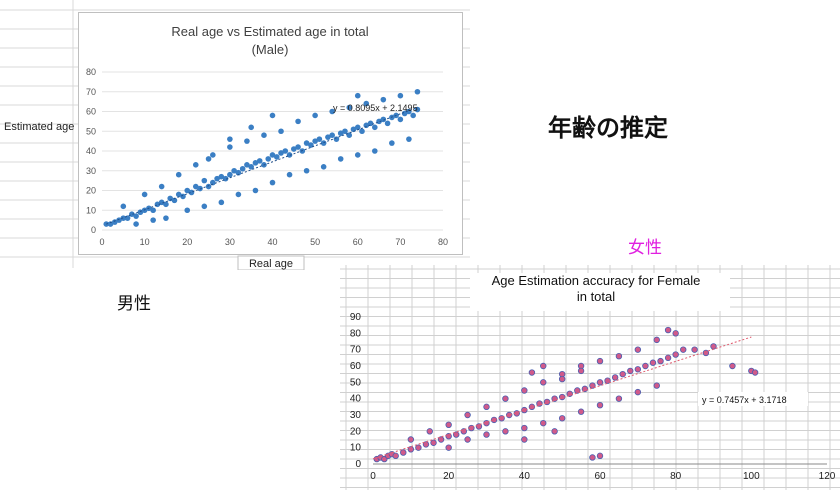 This screenshot has height=490, width=840. Describe the element at coordinates (91, 151) in the screenshot. I see `male-y-tick-label: 40` at that location.